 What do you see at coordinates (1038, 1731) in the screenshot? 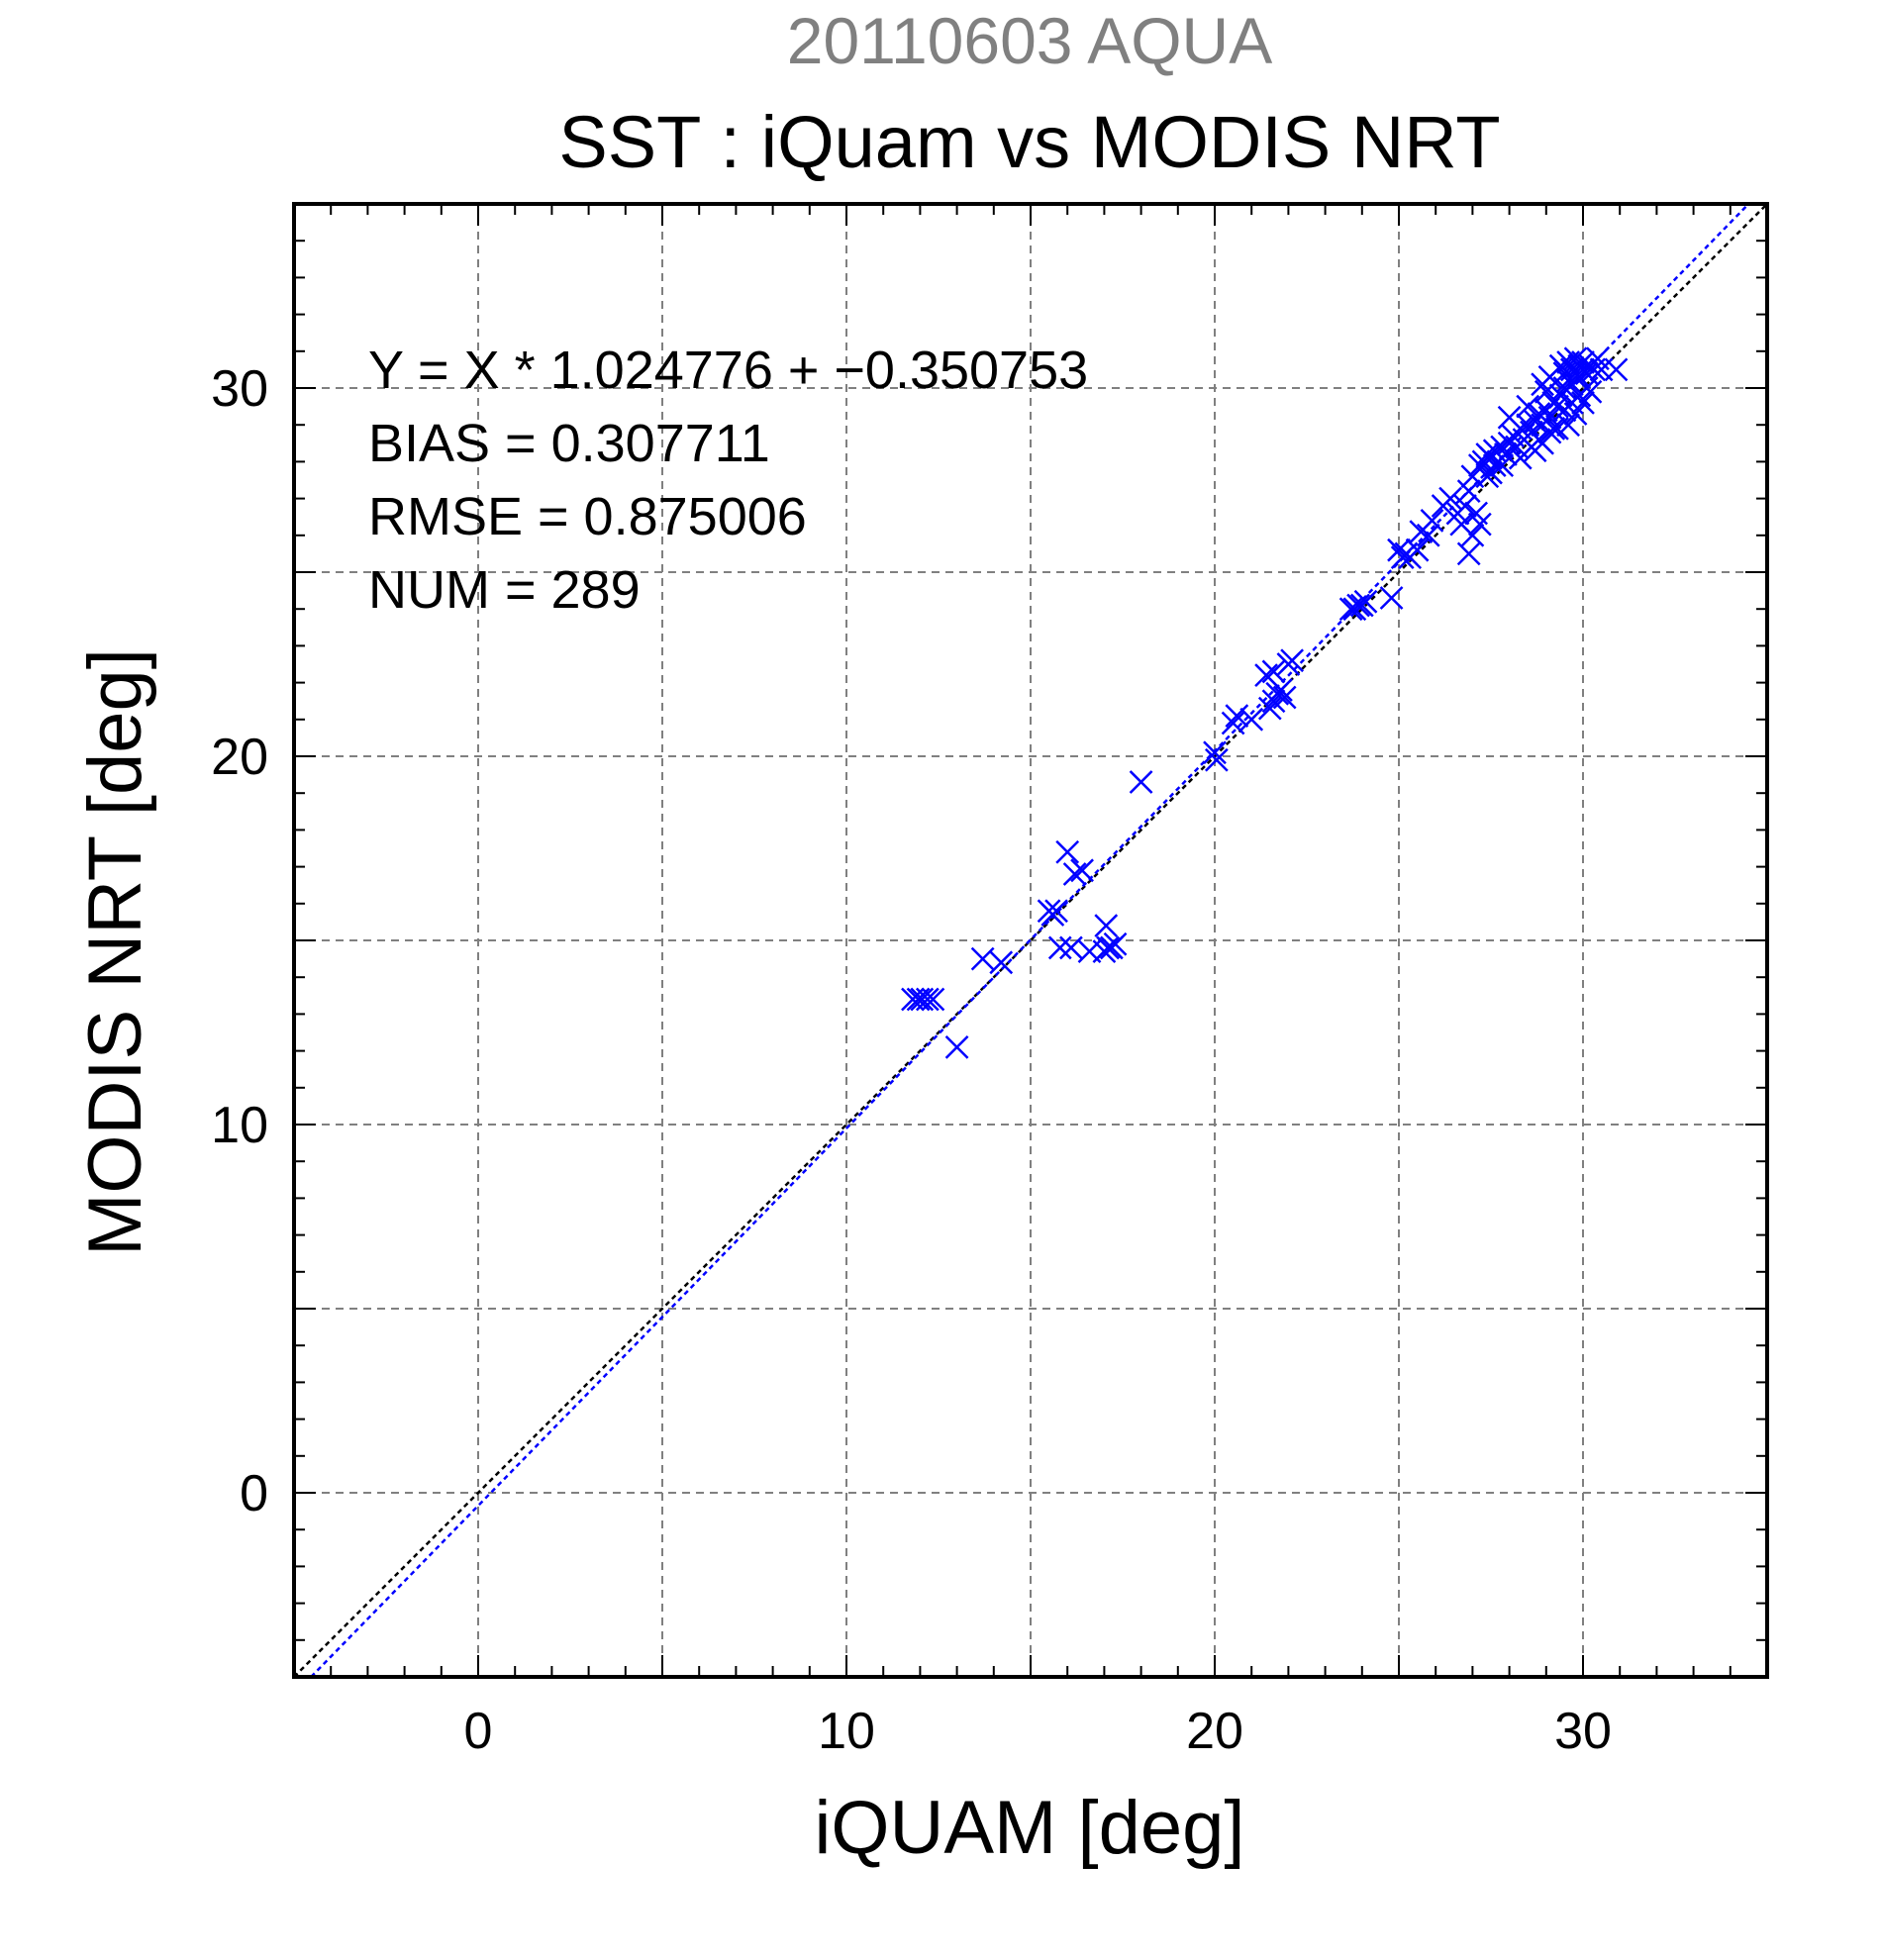
I see `x-tick-labels: 0 10 20 30` at bounding box center [1038, 1731].